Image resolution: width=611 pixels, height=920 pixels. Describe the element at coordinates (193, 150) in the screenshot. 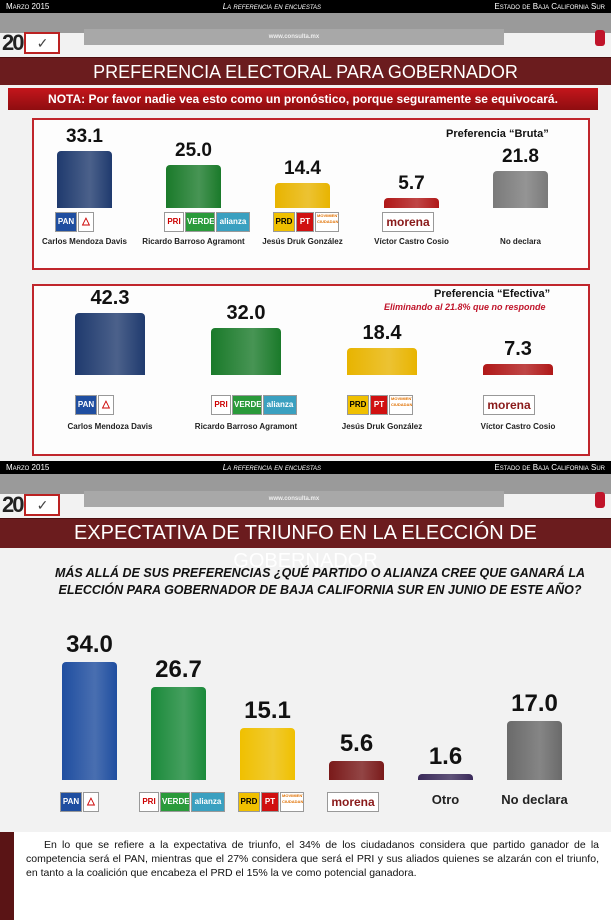

I see `value-label-1: 25.0` at that location.